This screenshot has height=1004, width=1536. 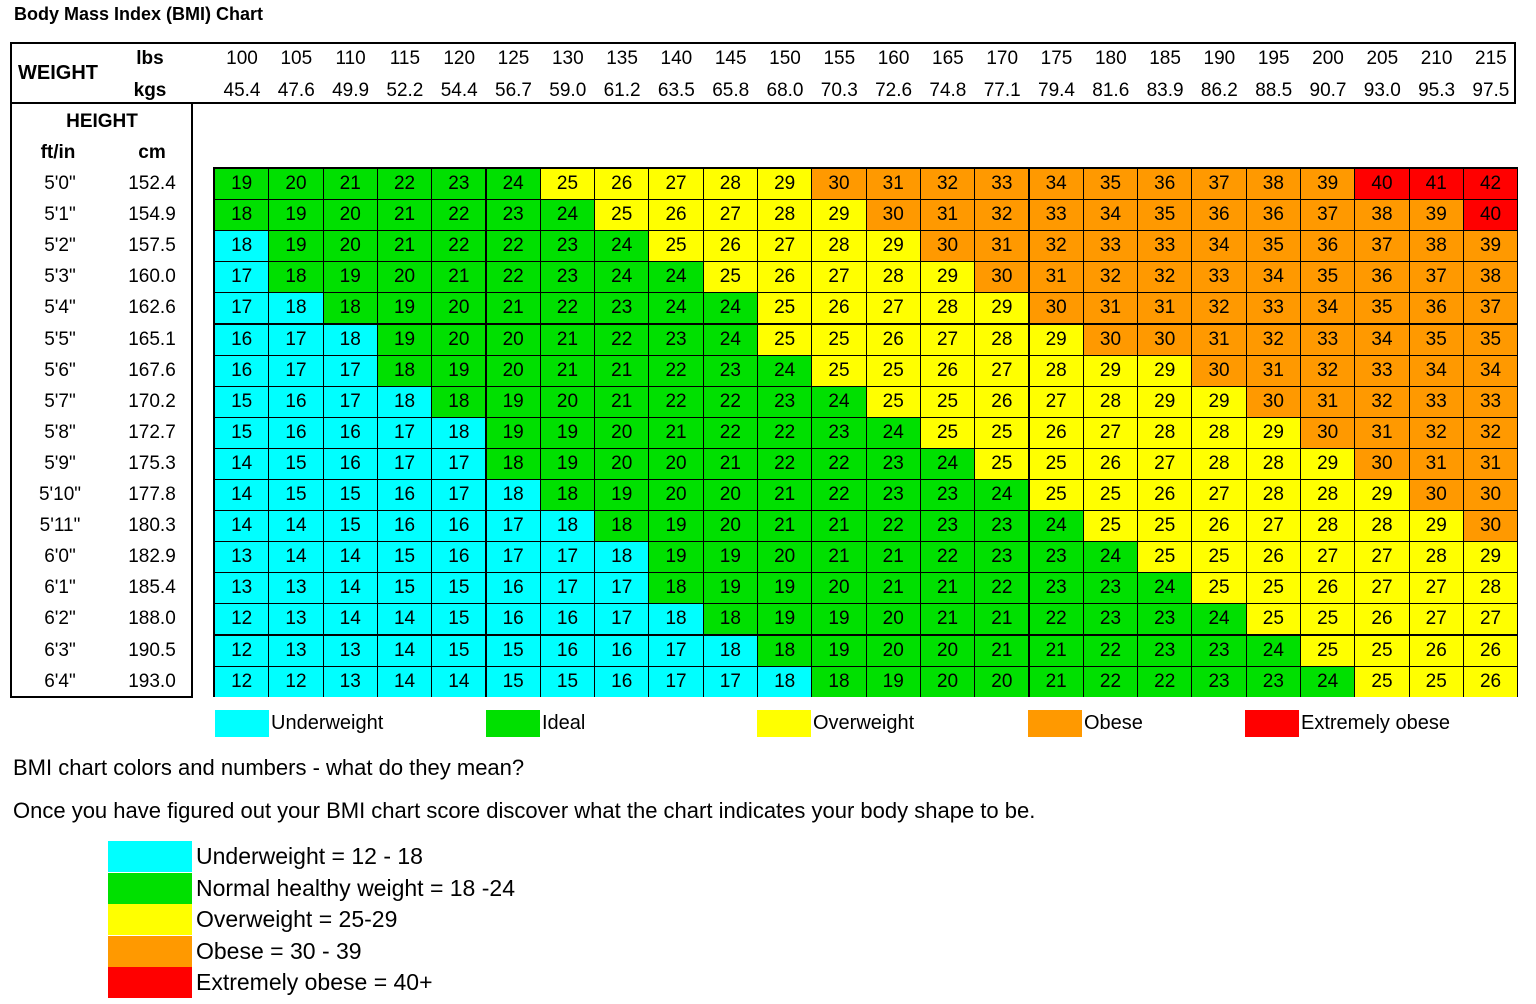 What do you see at coordinates (1382, 308) in the screenshot?
I see `bmi-cell: 35` at bounding box center [1382, 308].